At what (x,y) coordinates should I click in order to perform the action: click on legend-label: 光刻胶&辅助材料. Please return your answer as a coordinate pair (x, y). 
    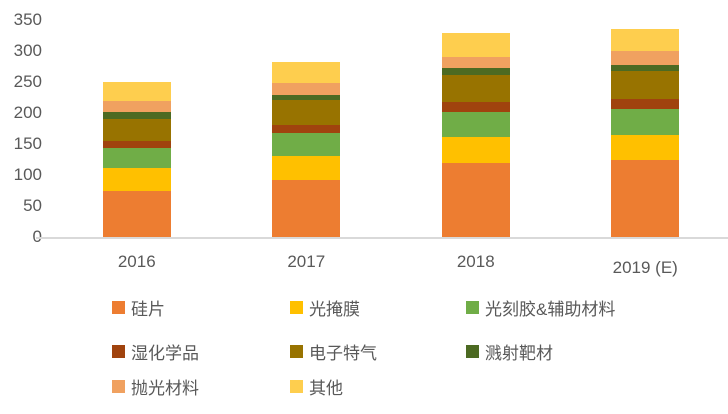
    Looking at the image, I should click on (550, 309).